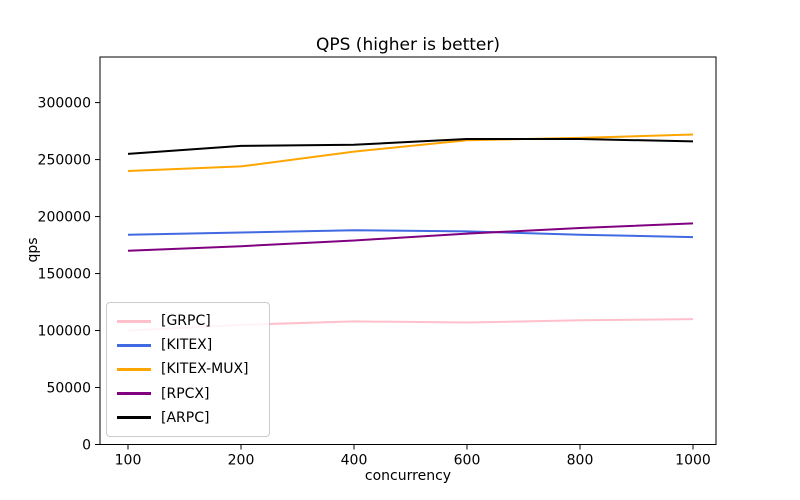 Image resolution: width=800 pixels, height=500 pixels. I want to click on legend-item-kitex: [KITEX], so click(188, 345).